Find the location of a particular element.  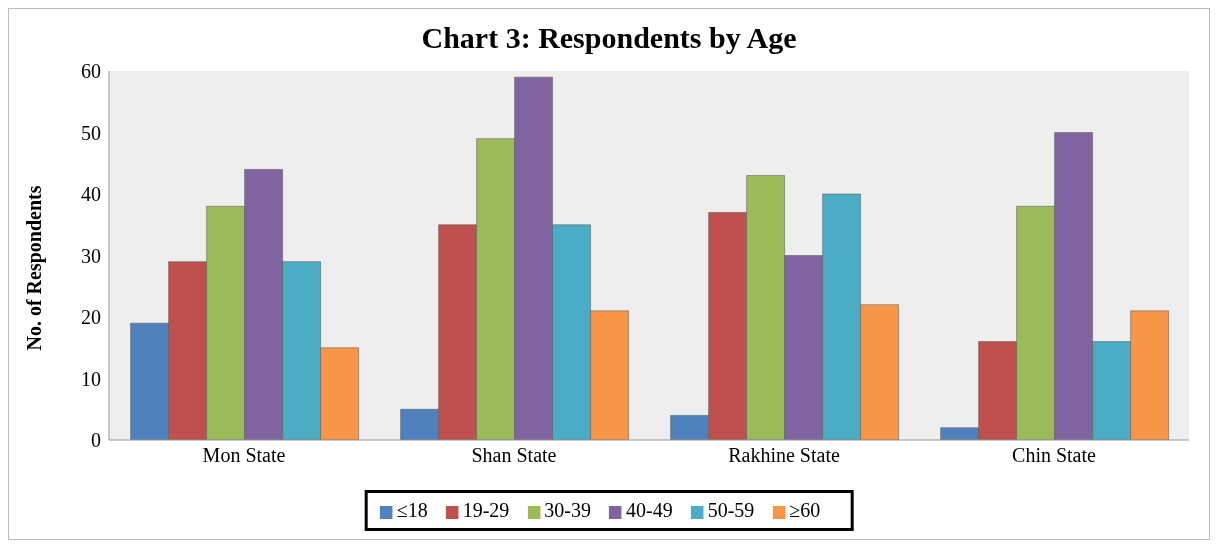

x-tick-label: Chin State is located at coordinates (1054, 455).